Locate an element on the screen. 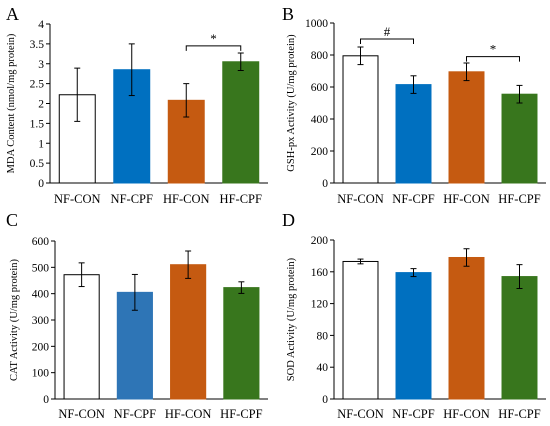  y-tick-label: 3.5 is located at coordinates (37, 45).